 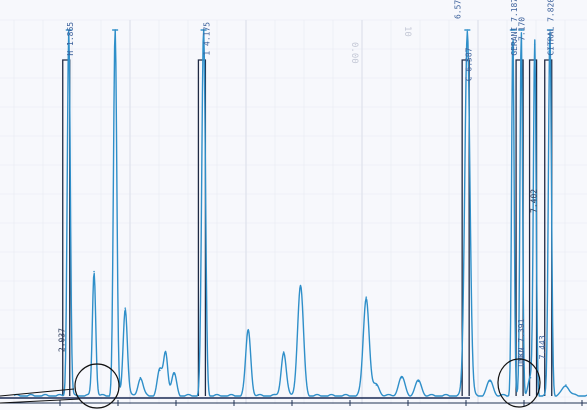 I want to click on peak-label-8: 2.037, so click(x=62, y=340).